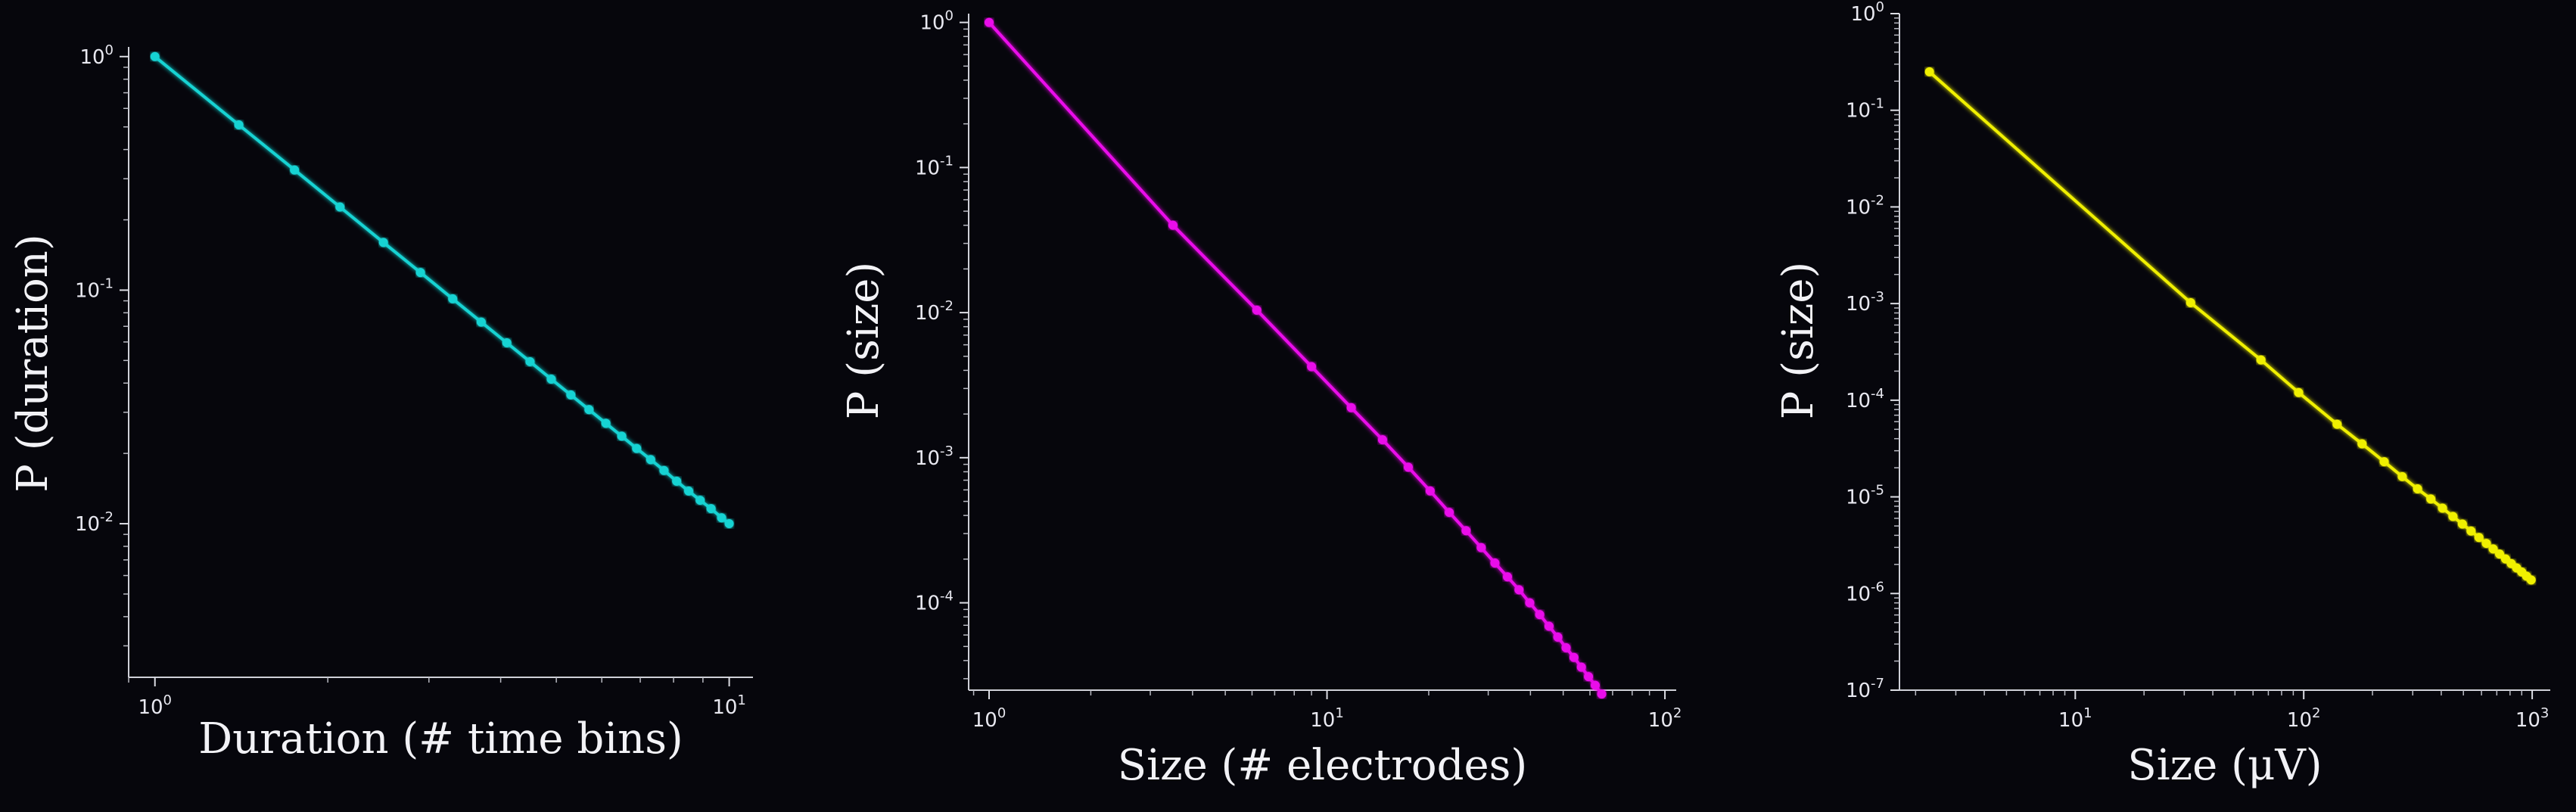 This screenshot has height=812, width=2576. I want to click on x-axis-label: Size (μV), so click(2224, 765).